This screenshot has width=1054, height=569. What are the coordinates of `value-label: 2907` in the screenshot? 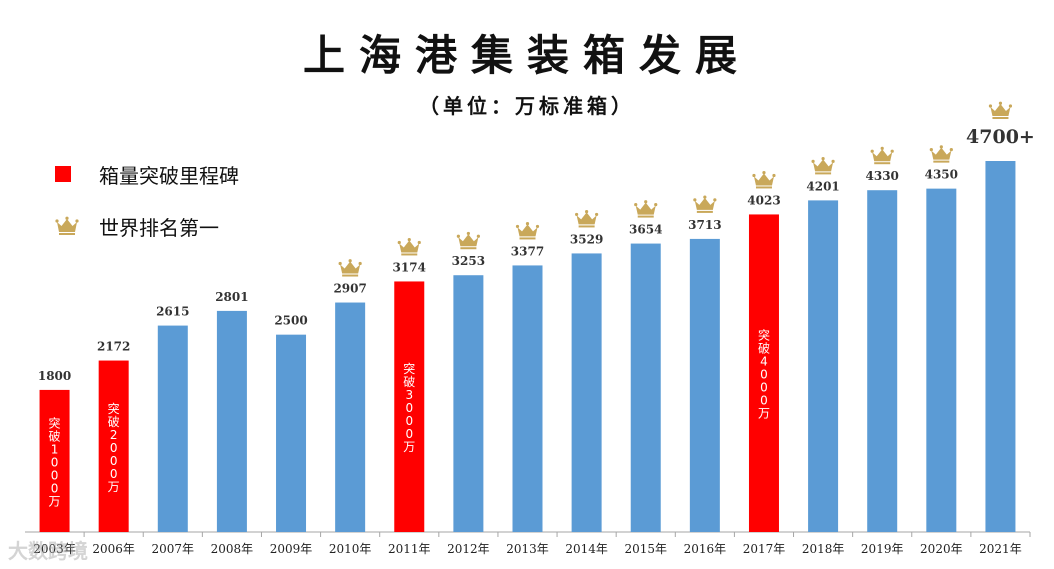 It's located at (349, 289).